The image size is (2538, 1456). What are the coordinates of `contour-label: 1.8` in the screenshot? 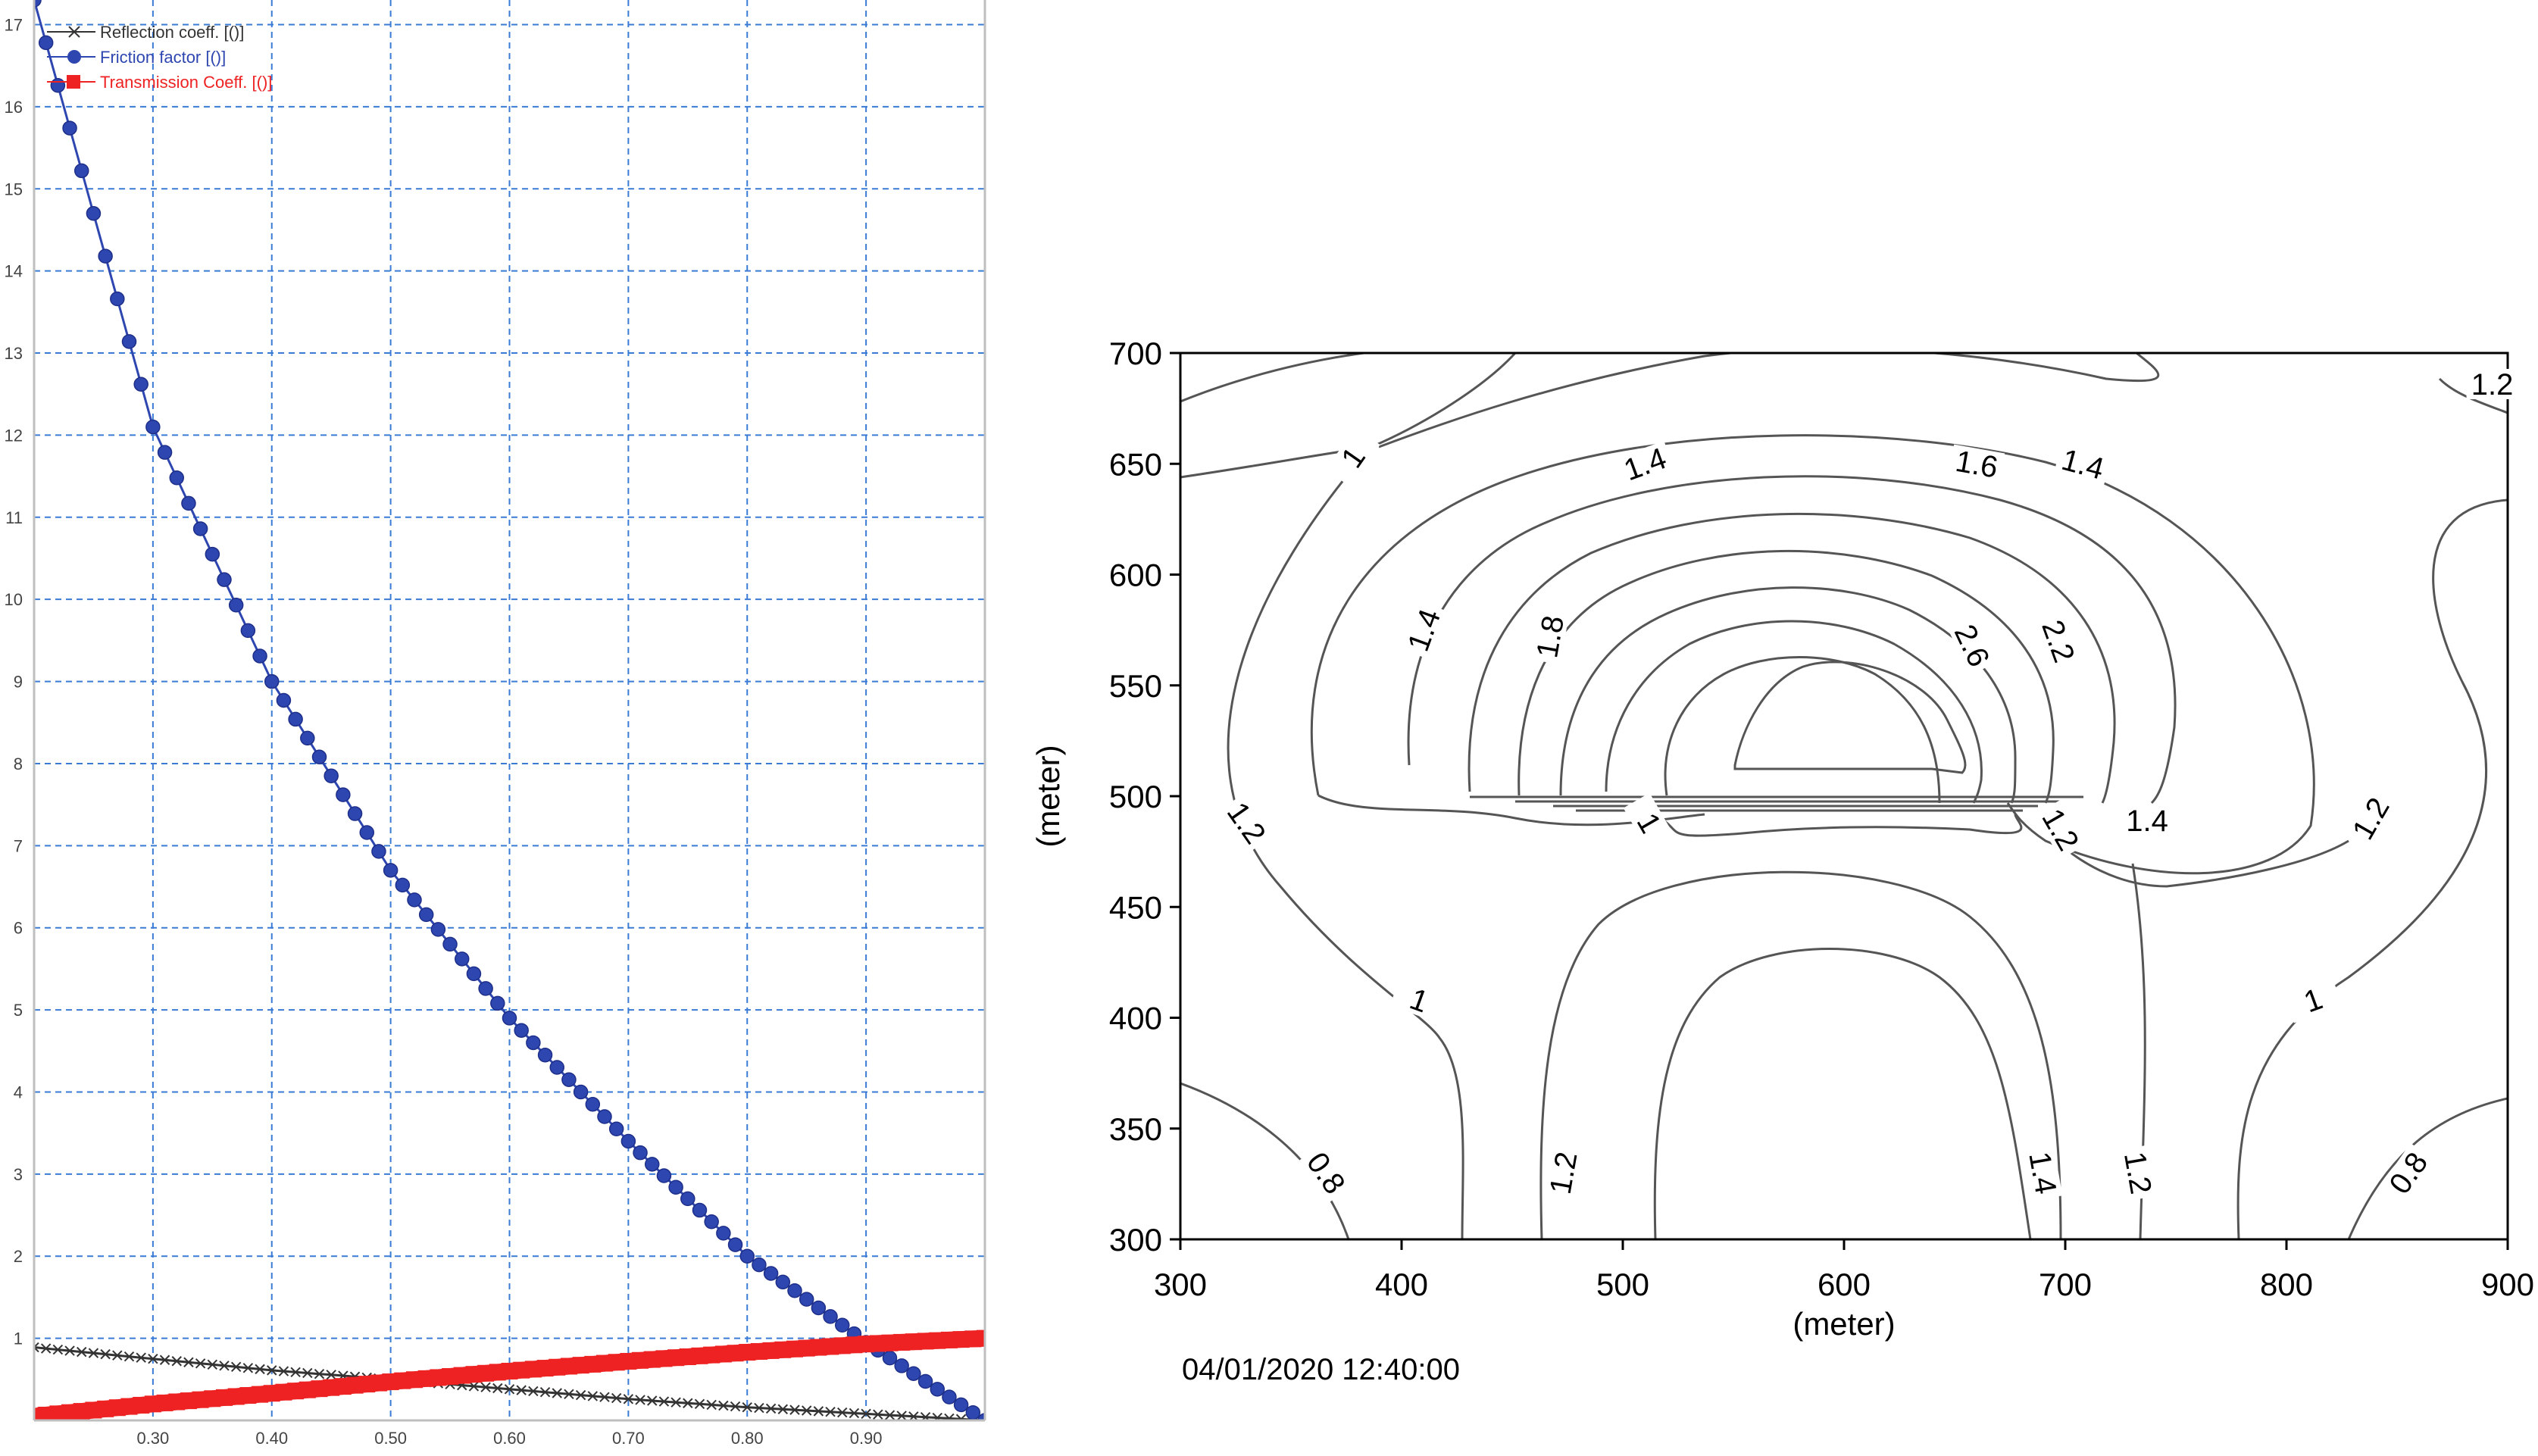 It's located at (1550, 636).